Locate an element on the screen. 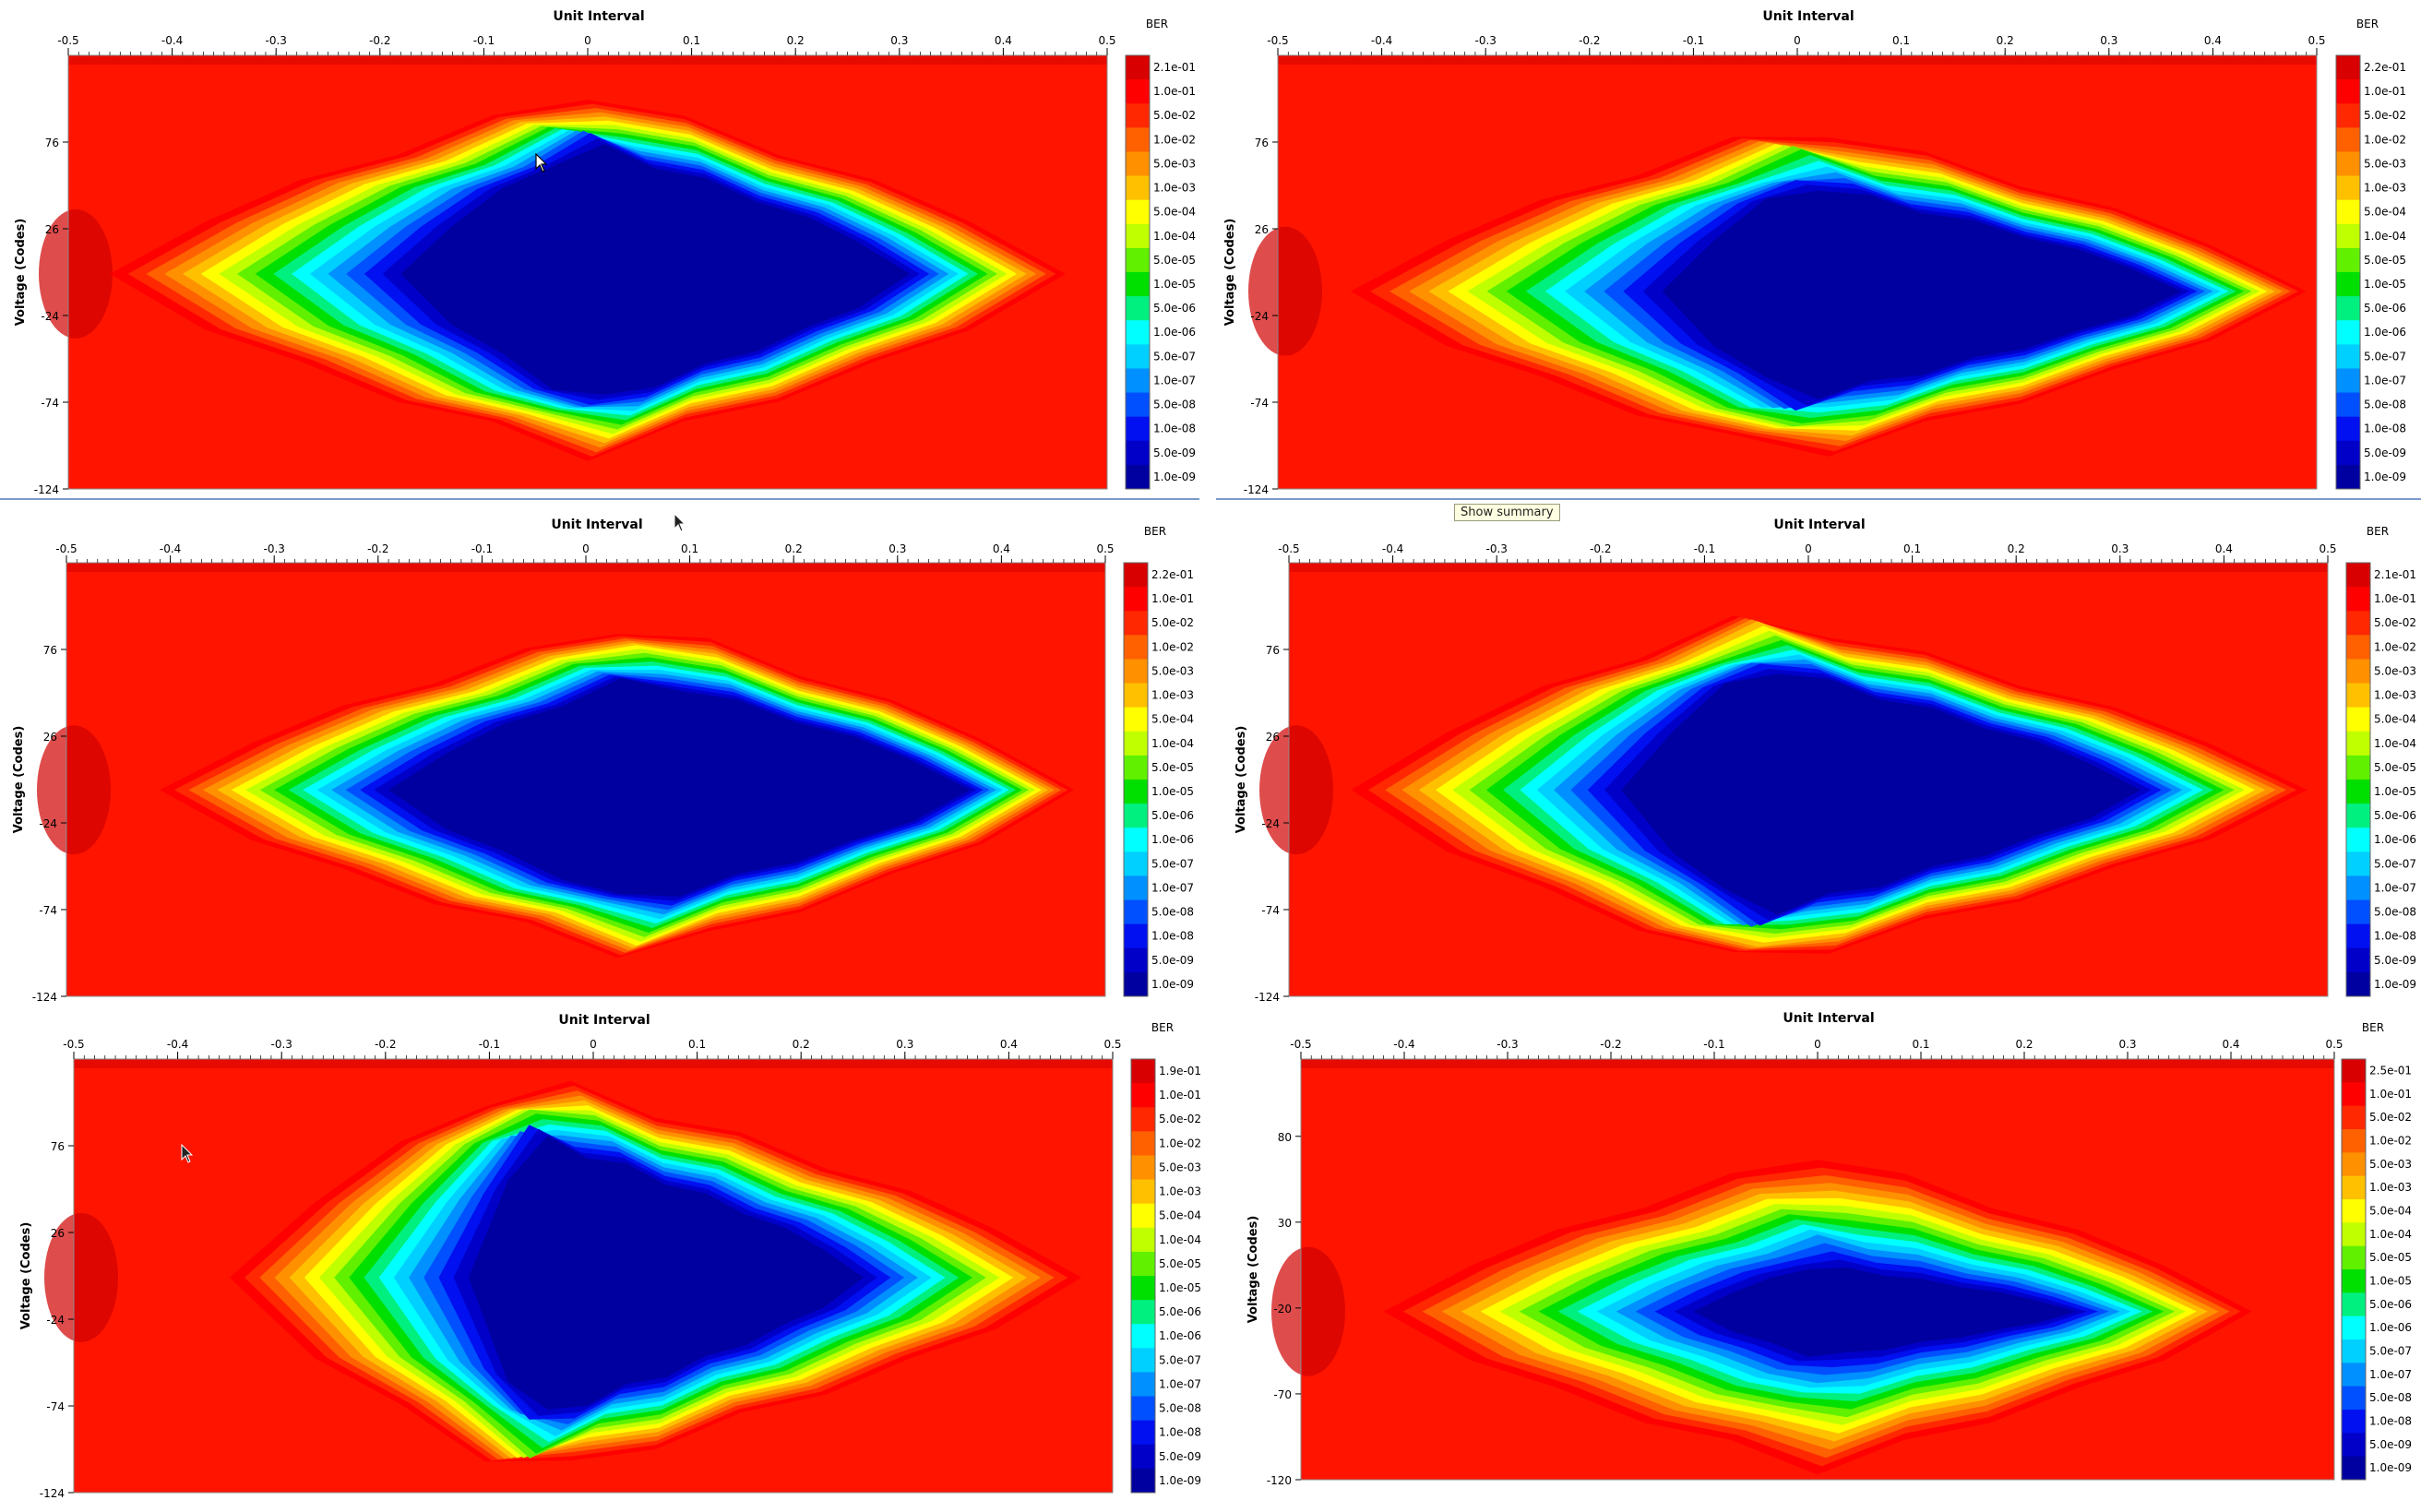  colorbar-label: 1.0e-01 is located at coordinates (2395, 598).